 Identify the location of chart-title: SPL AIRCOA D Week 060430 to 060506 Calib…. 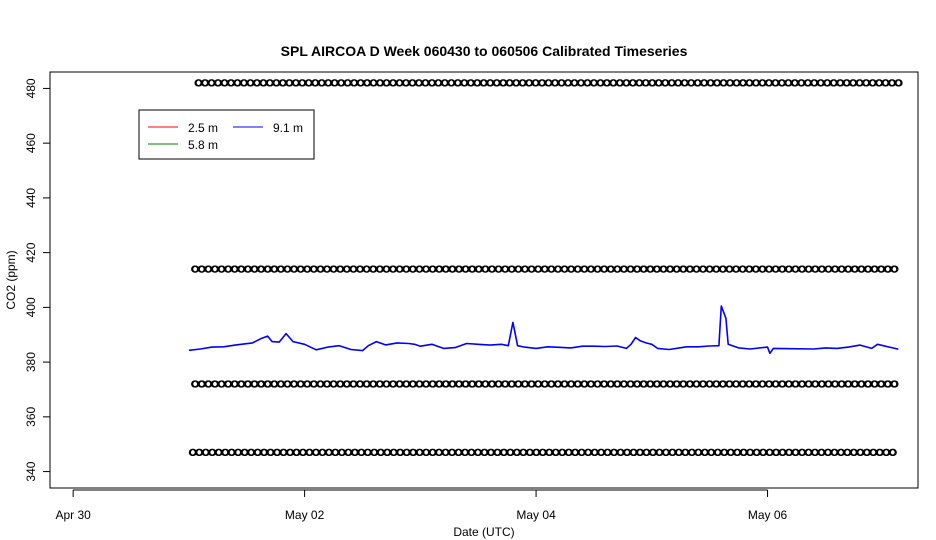
(484, 51).